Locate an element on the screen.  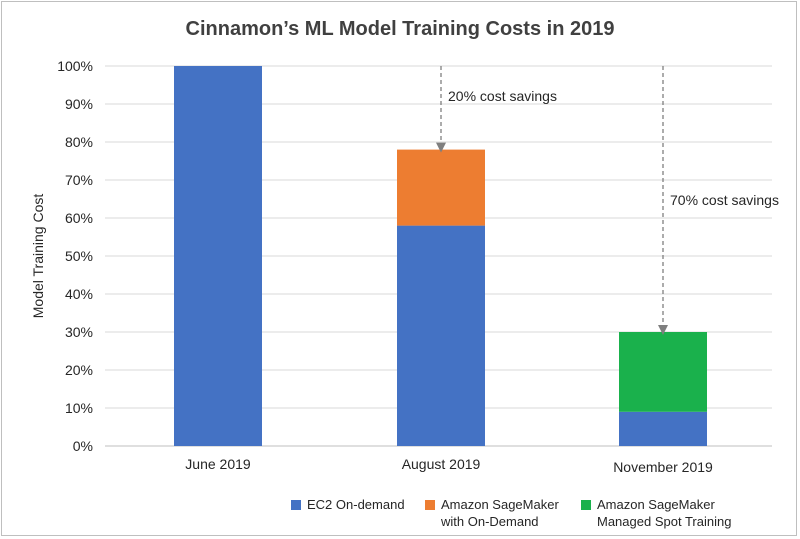
y-tick-label: 80% is located at coordinates (79, 142).